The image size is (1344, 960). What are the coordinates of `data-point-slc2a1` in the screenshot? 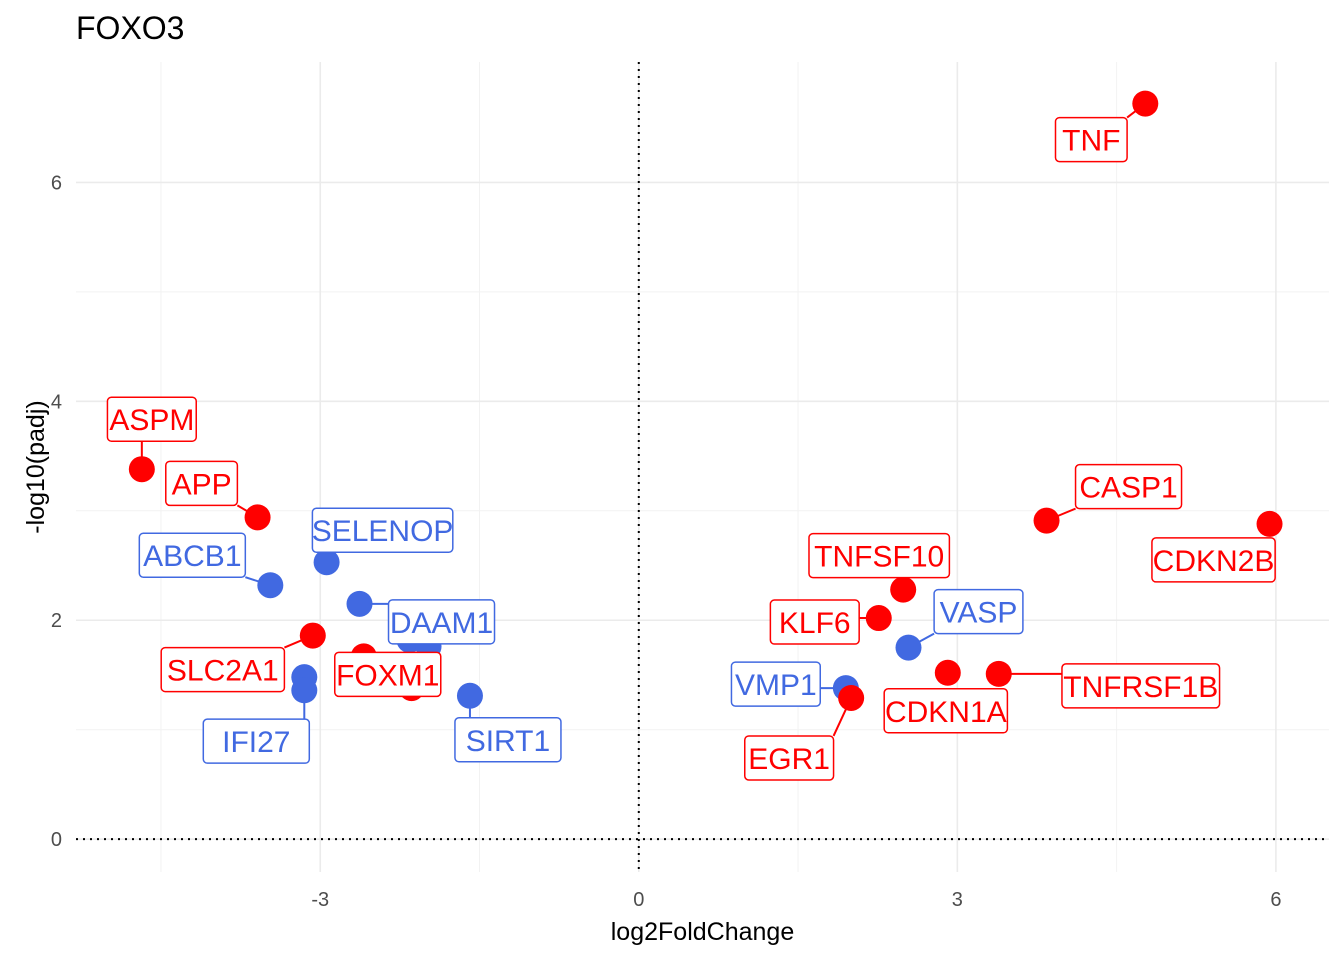 It's located at (312, 635).